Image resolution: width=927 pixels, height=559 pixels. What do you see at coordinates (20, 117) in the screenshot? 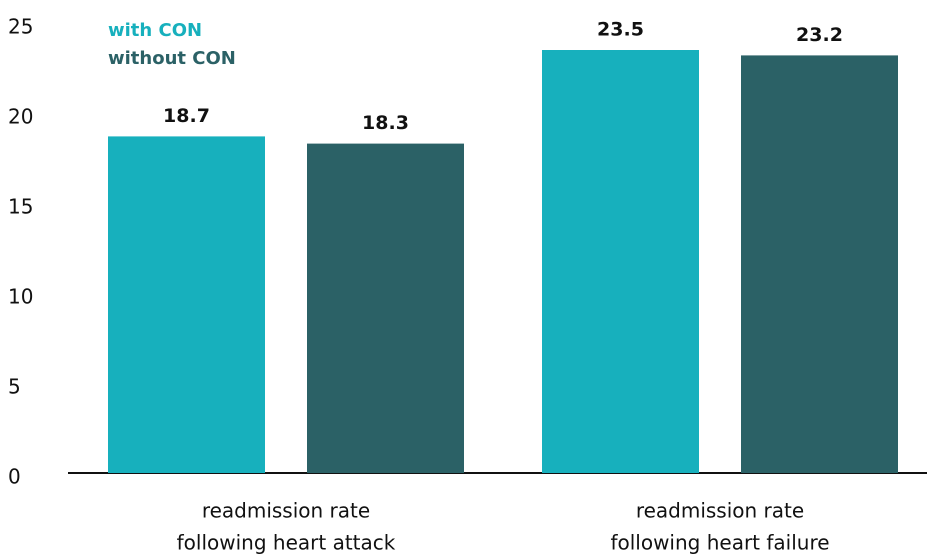
I see `y-tick-label: 20` at bounding box center [20, 117].